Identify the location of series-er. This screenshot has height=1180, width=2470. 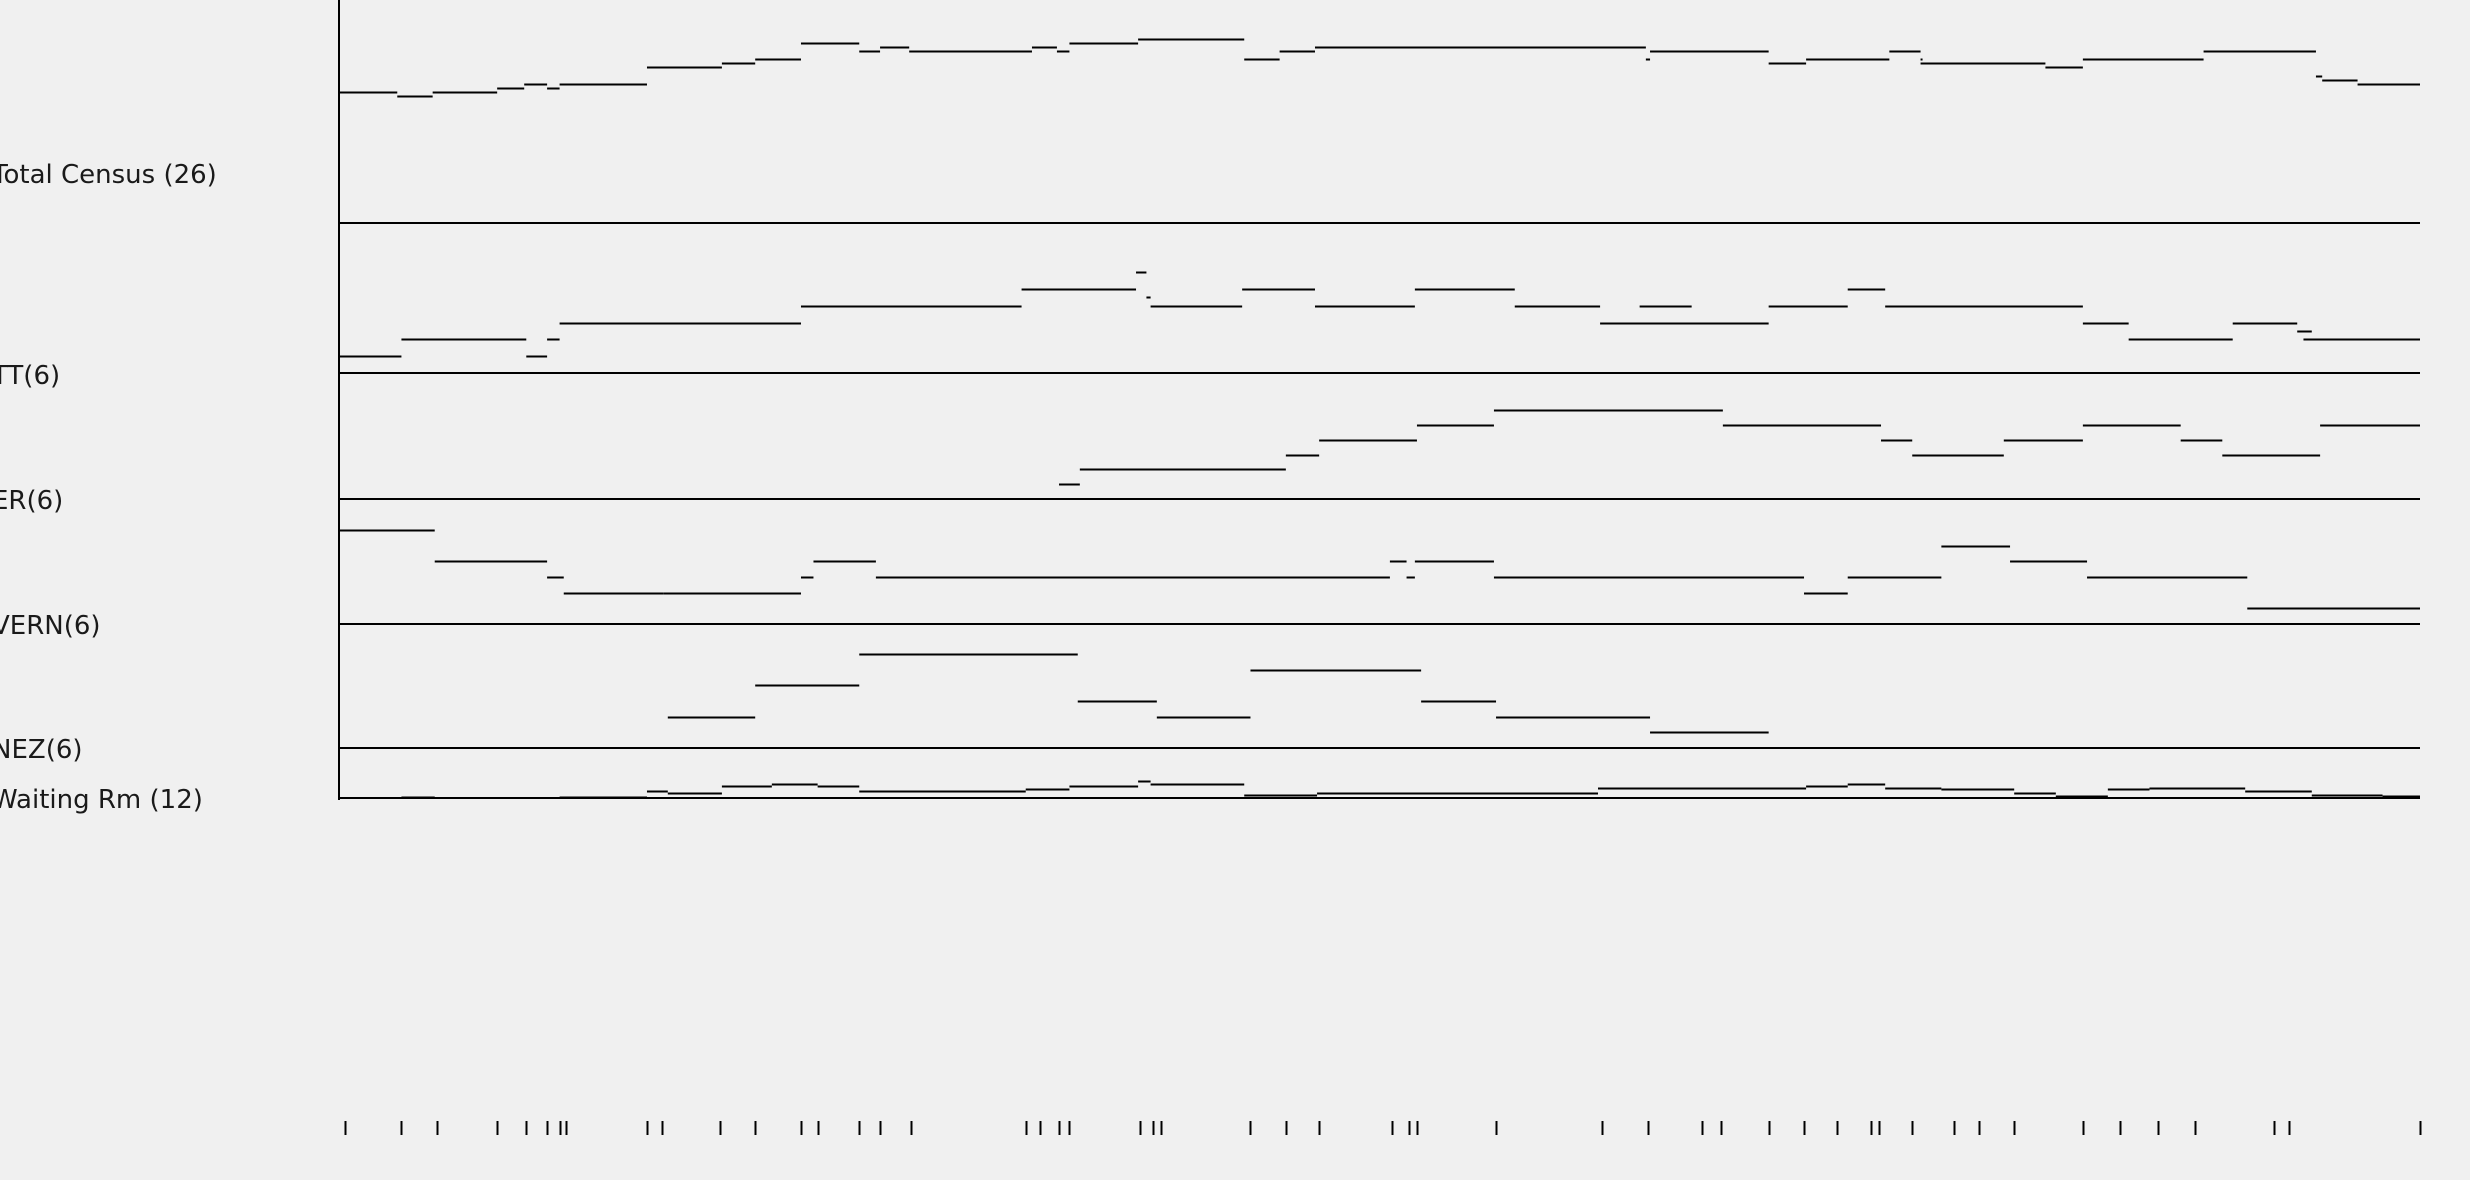
(1739, 447).